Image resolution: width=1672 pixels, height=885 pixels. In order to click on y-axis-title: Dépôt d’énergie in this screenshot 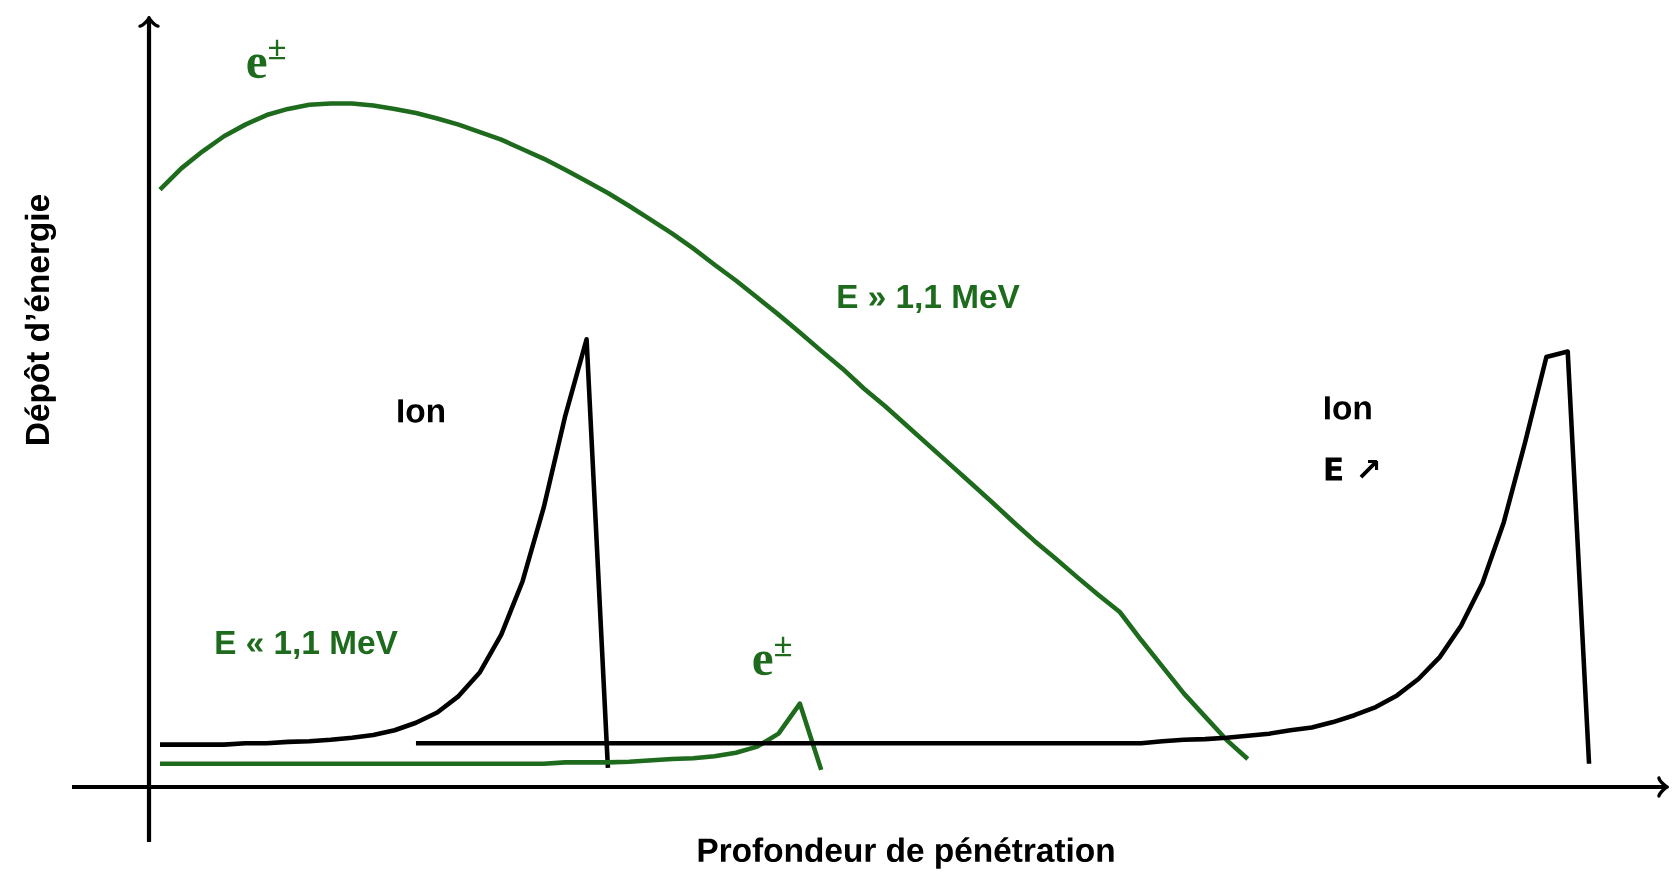, I will do `click(40, 319)`.